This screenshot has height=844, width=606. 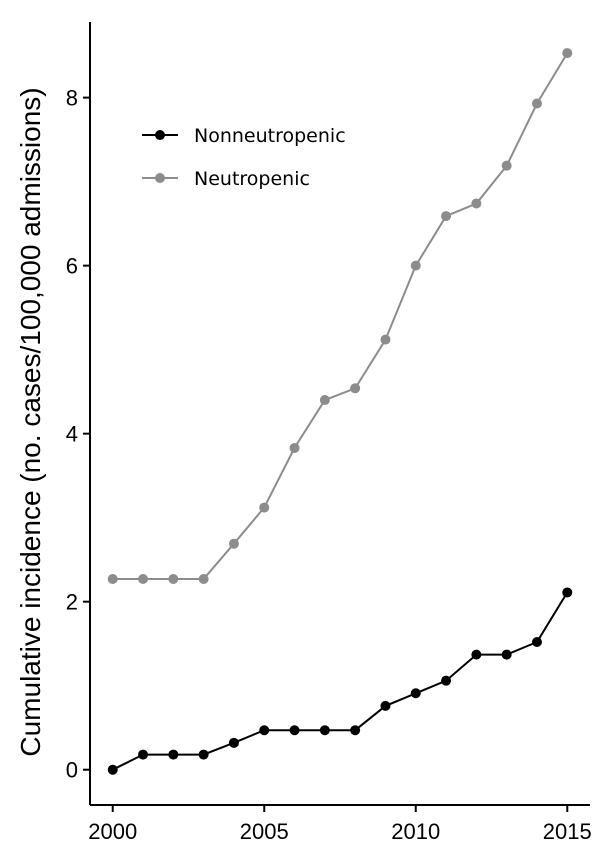 What do you see at coordinates (252, 179) in the screenshot?
I see `legend-label: Neutropenic` at bounding box center [252, 179].